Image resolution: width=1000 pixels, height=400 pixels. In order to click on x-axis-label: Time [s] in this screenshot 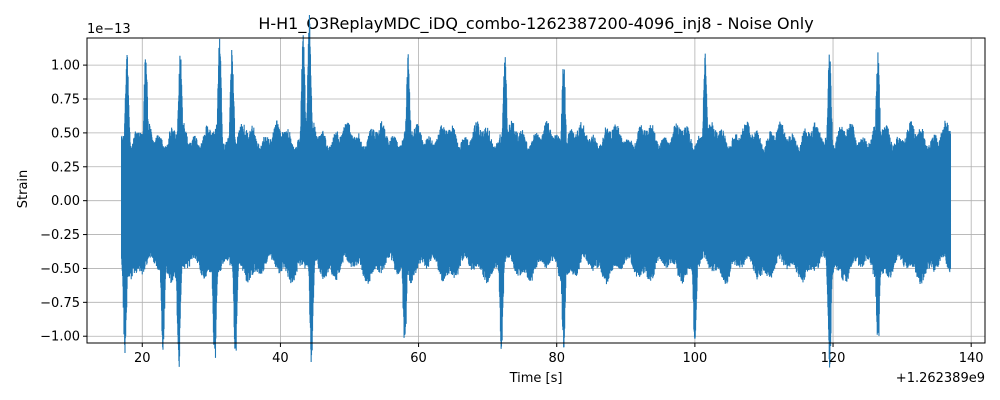, I will do `click(536, 378)`.